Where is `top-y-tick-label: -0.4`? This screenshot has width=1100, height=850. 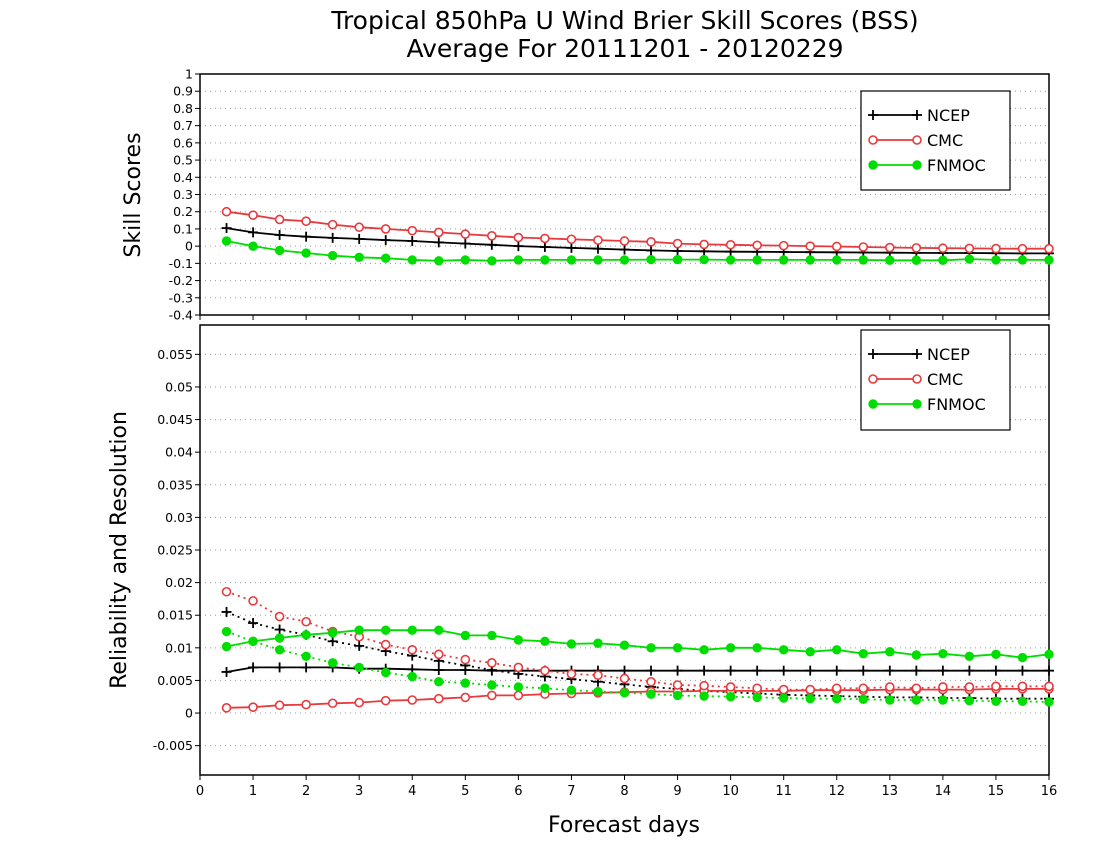 top-y-tick-label: -0.4 is located at coordinates (181, 315).